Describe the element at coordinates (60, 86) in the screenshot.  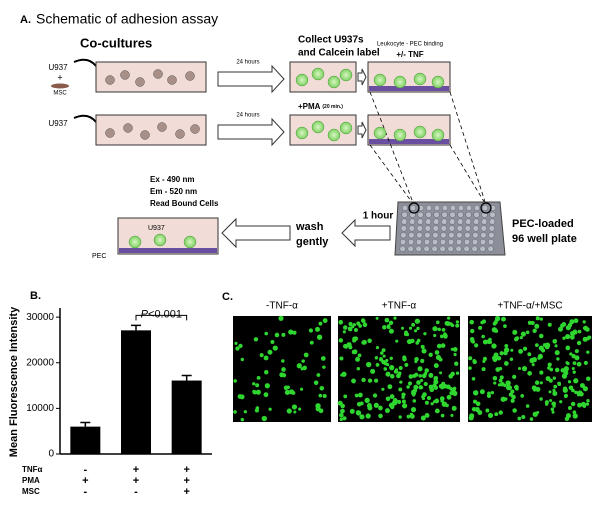
I see `msc-icon` at that location.